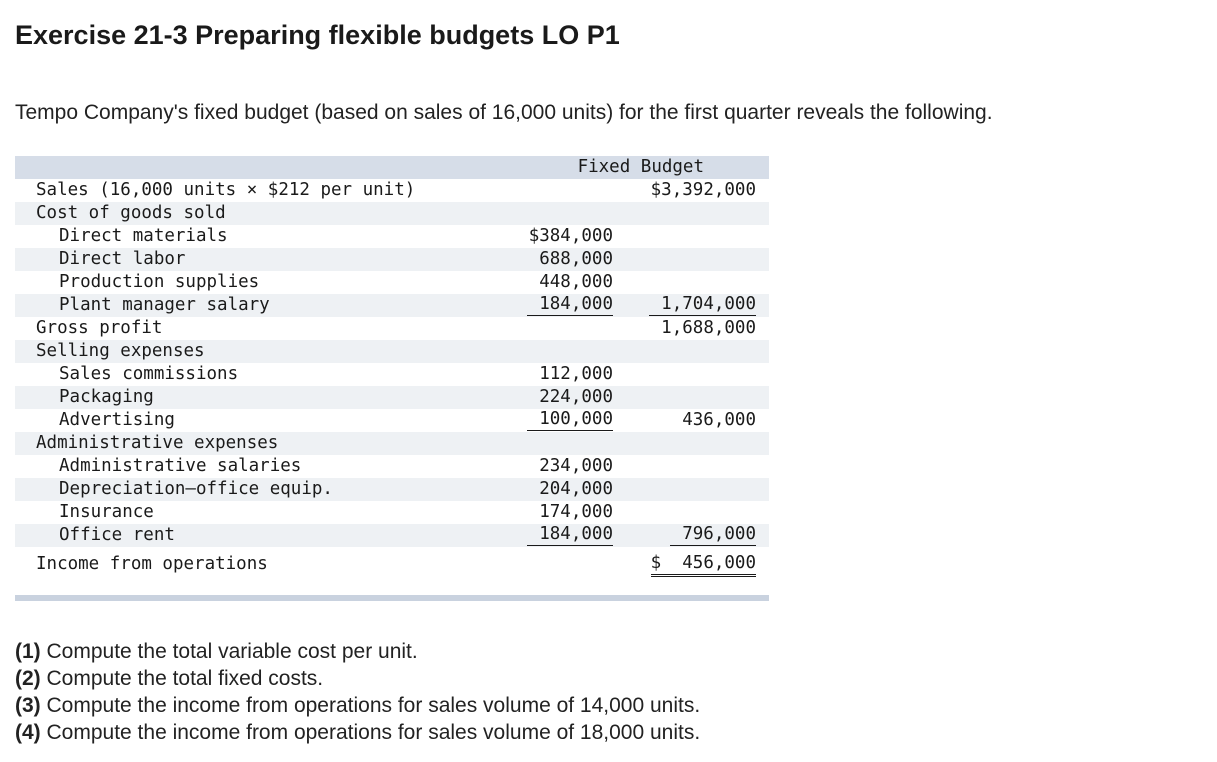 The image size is (1217, 762). What do you see at coordinates (180, 466) in the screenshot?
I see `row-label: Administrative salaries` at bounding box center [180, 466].